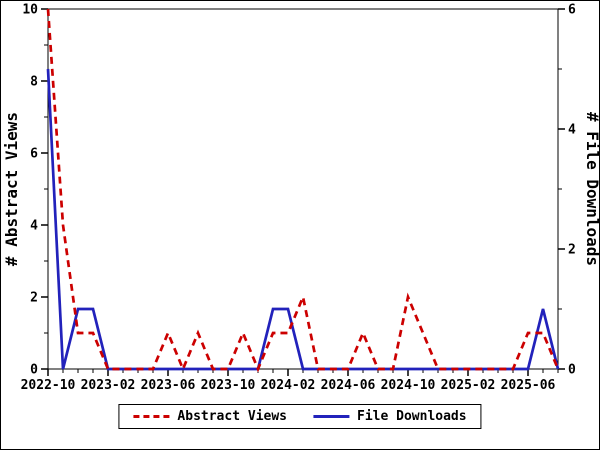 This screenshot has width=600, height=450. I want to click on left-axis-tick-label: 0, so click(34, 370).